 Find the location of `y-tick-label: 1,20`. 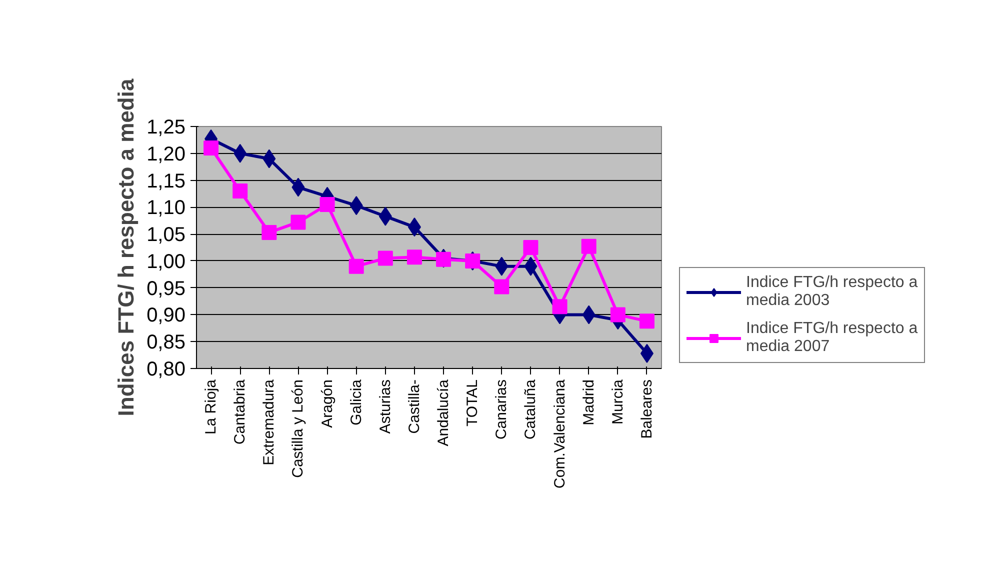

y-tick-label: 1,20 is located at coordinates (166, 154).